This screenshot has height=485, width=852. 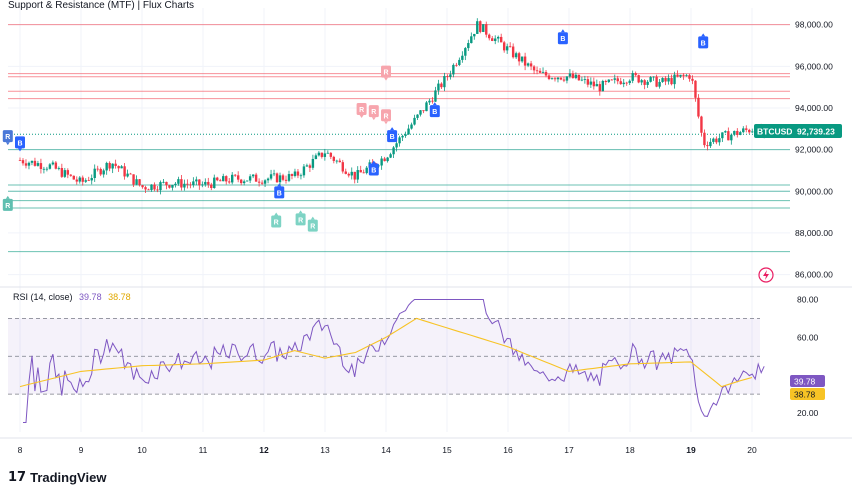 What do you see at coordinates (57, 477) in the screenshot?
I see `tradingview-logo: 17 TradingView` at bounding box center [57, 477].